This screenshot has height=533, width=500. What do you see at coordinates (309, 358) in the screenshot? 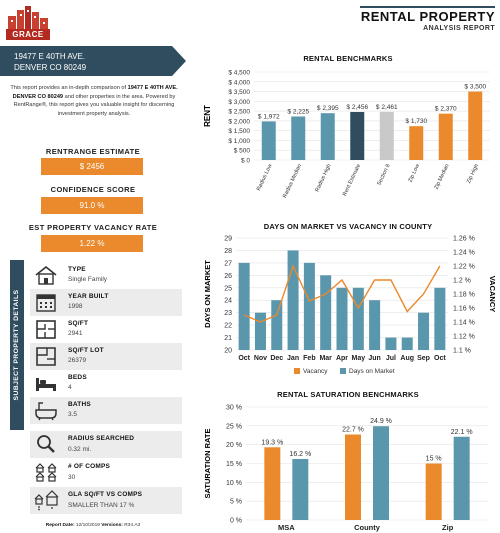
I see `chart2-category-label: Feb` at bounding box center [309, 358].